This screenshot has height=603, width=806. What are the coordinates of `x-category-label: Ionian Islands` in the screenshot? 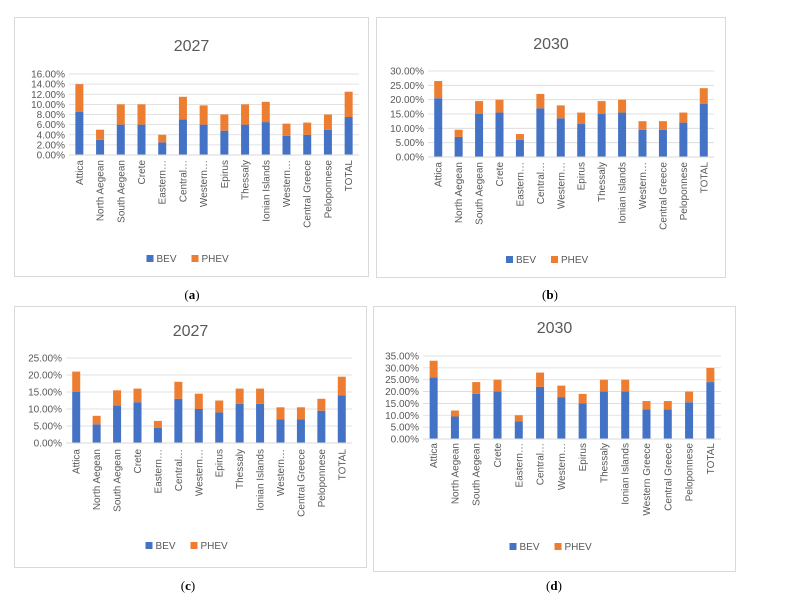 It's located at (261, 480).